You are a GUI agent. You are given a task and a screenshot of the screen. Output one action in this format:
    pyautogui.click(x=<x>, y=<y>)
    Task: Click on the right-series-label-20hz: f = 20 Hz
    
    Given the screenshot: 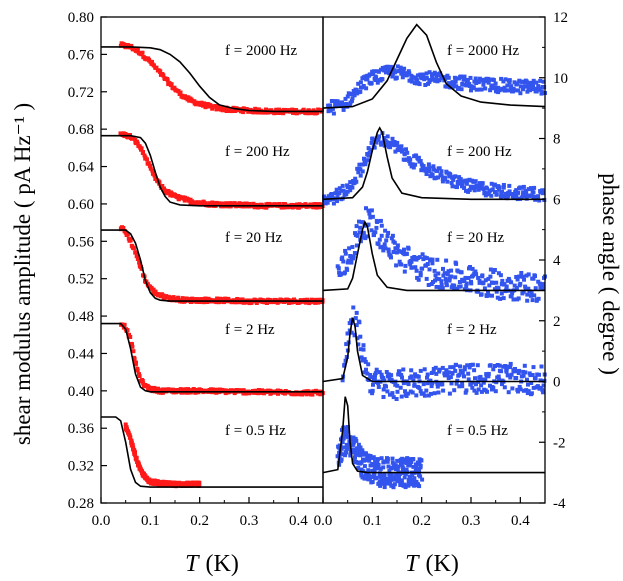 What is the action you would take?
    pyautogui.click(x=476, y=238)
    